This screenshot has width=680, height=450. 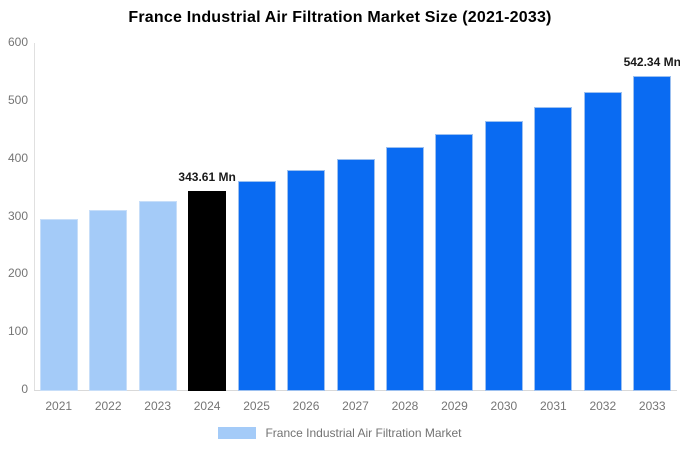 I want to click on bar-2026, so click(x=306, y=280).